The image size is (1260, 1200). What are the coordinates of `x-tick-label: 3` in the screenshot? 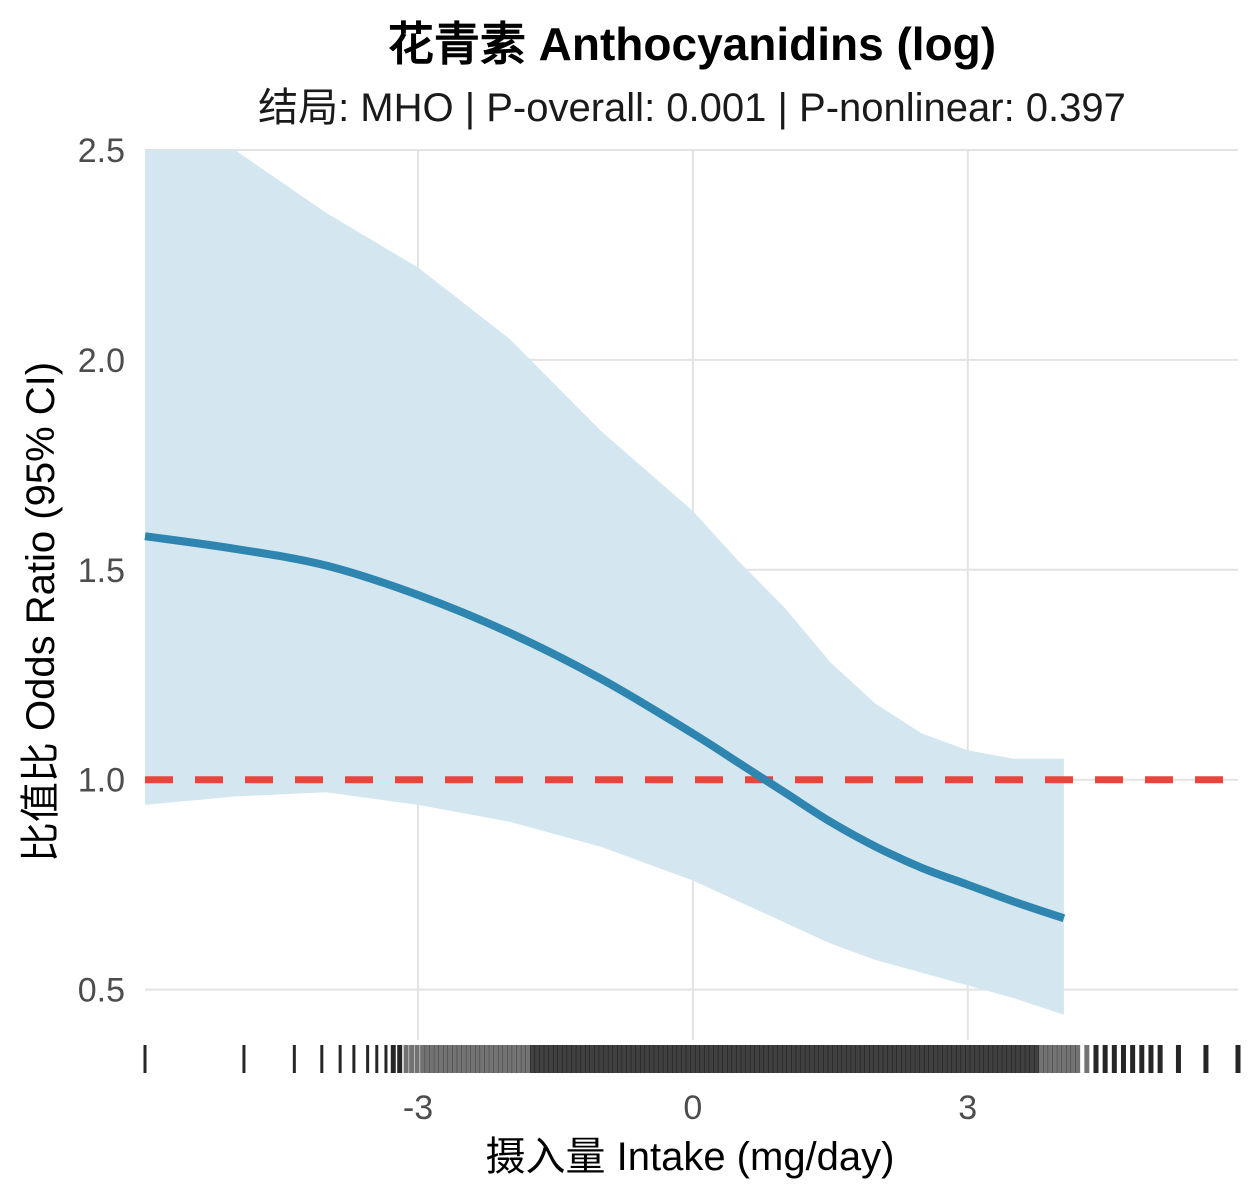 It's located at (967, 1108).